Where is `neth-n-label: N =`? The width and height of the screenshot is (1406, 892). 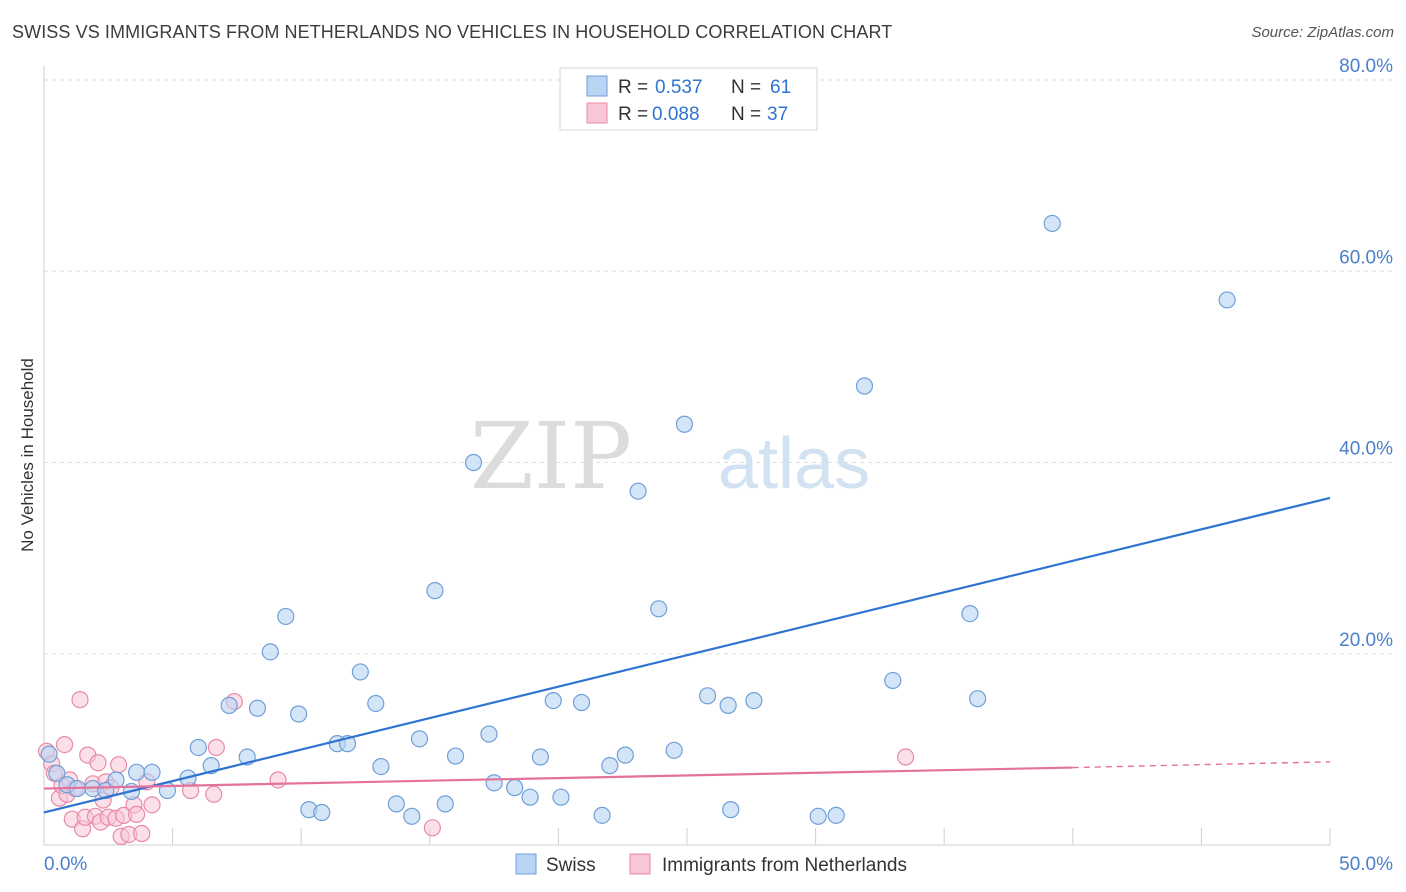 neth-n-label: N = is located at coordinates (746, 114).